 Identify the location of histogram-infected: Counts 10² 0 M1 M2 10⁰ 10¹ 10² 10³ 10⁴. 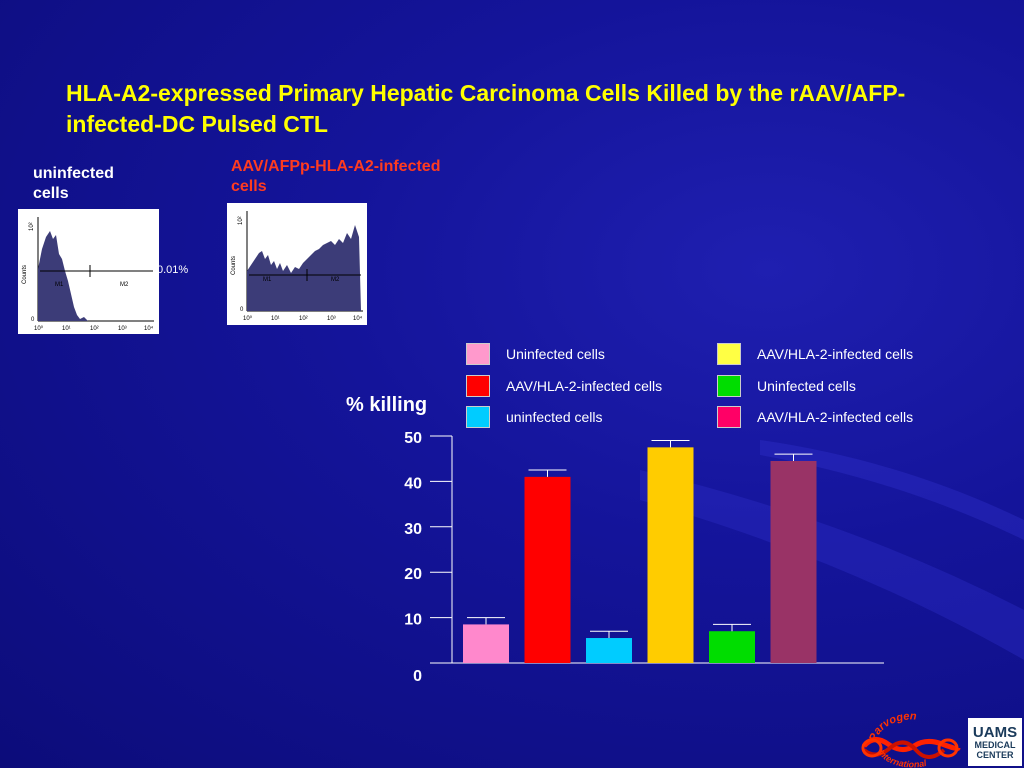
(297, 264).